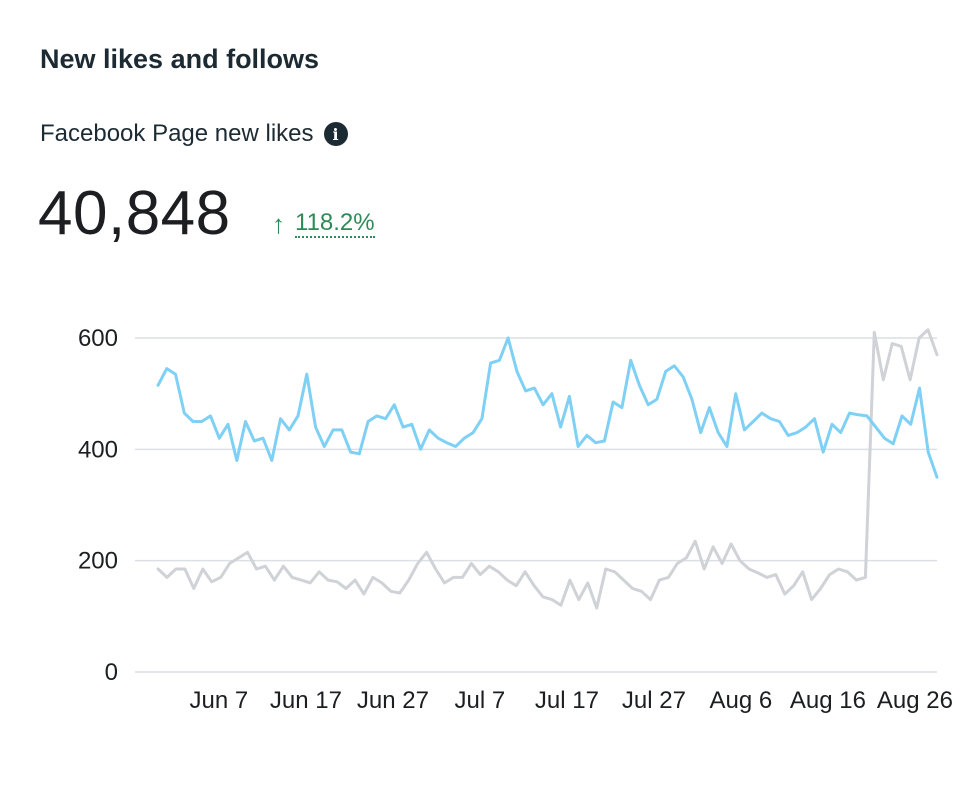 This screenshot has height=803, width=963. I want to click on x-tick-label: Aug 16, so click(828, 700).